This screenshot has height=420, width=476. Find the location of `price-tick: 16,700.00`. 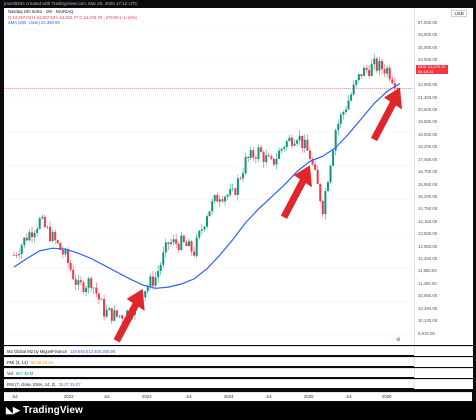

price-tick: 16,700.00 is located at coordinates (428, 172).